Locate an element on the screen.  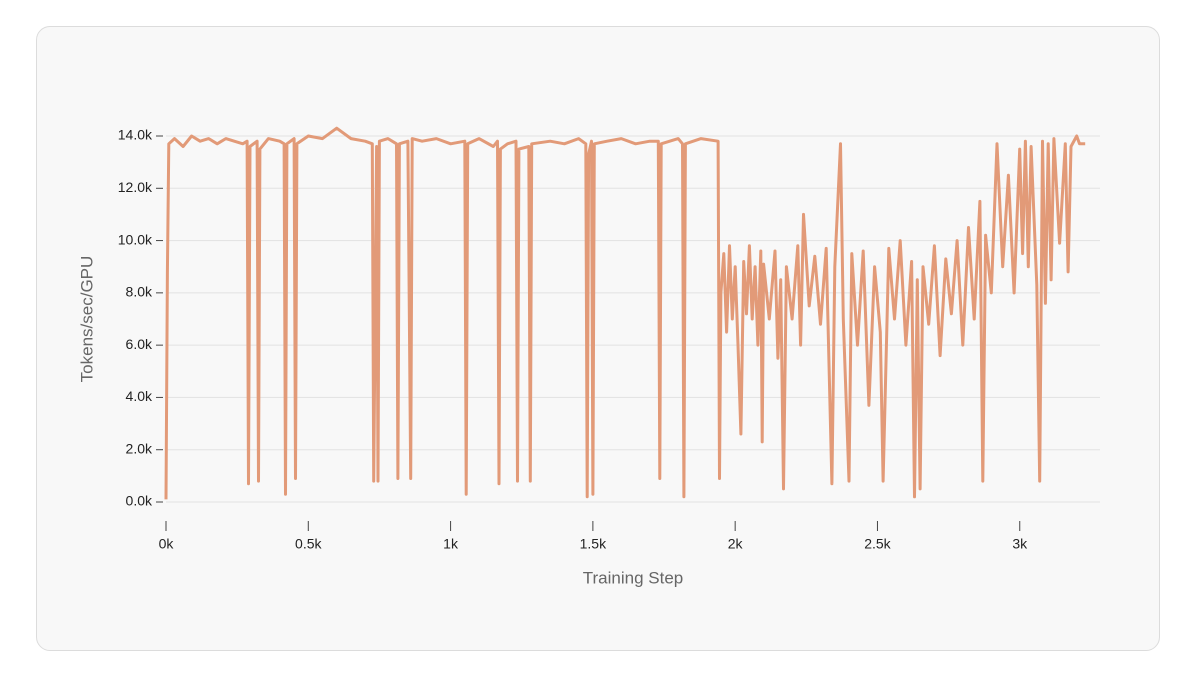
x-tick-label: 1k is located at coordinates (451, 544).